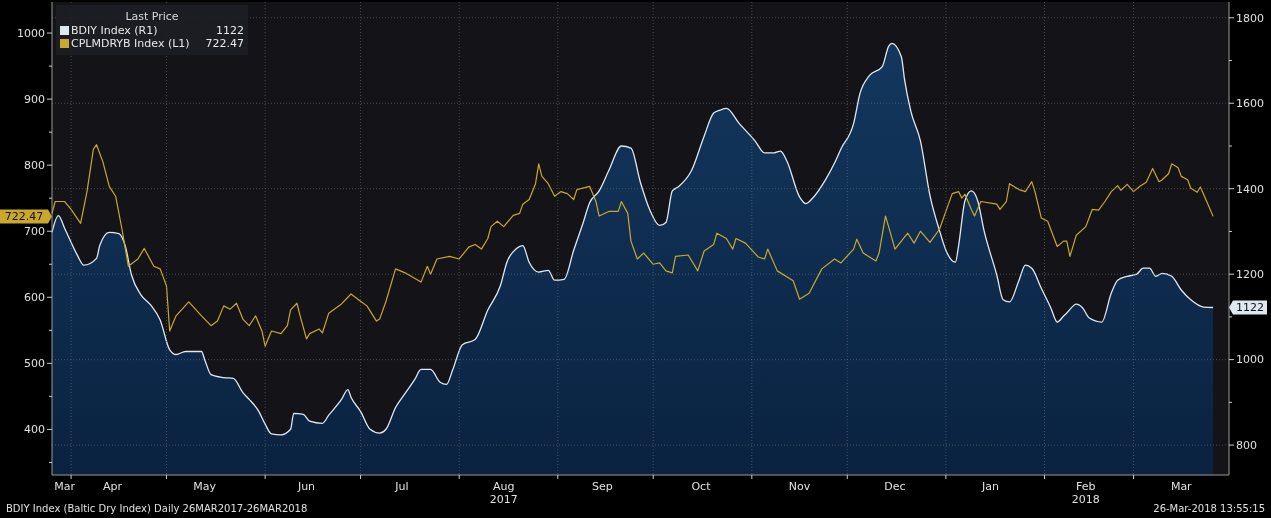 The height and width of the screenshot is (518, 1271). Describe the element at coordinates (989, 486) in the screenshot. I see `x-tick-label: Jan` at that location.